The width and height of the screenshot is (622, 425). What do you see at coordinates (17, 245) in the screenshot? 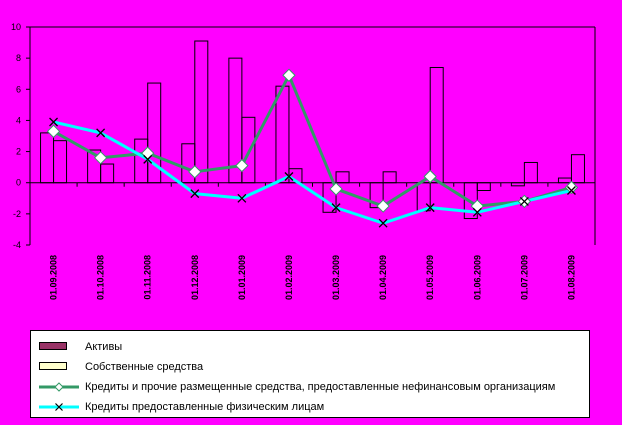
I see `y-tick-label: -4` at bounding box center [17, 245].